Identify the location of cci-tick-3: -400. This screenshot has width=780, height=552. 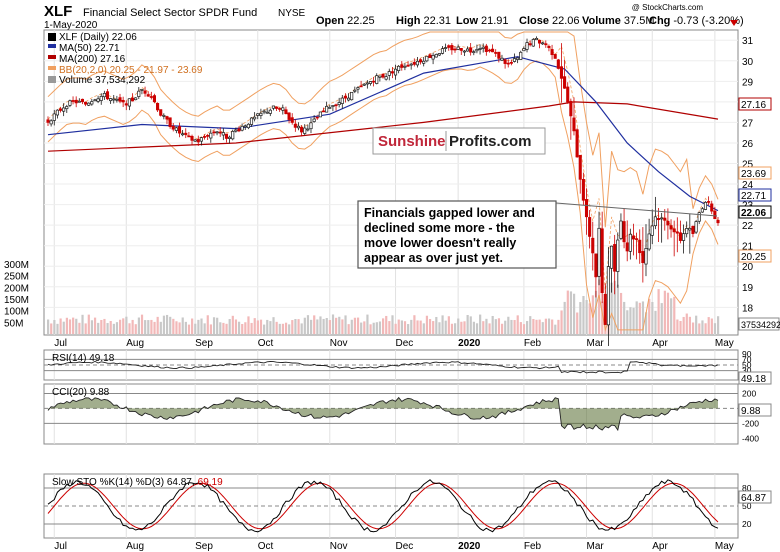
(750, 438).